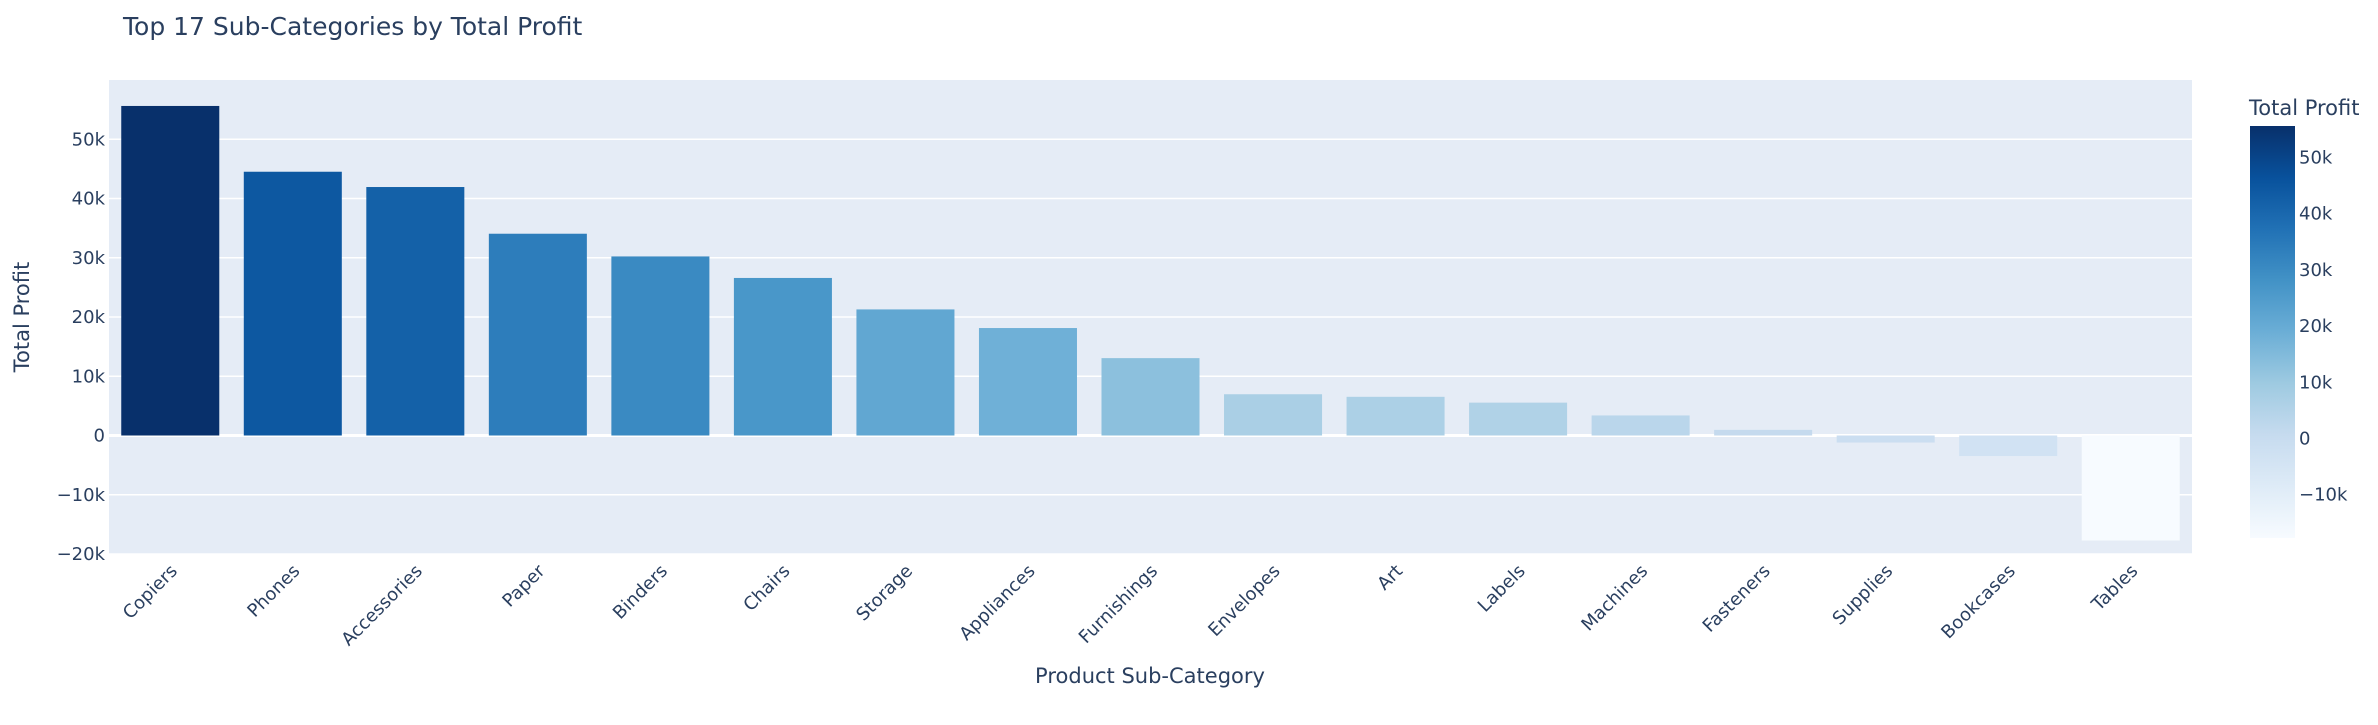 Image resolution: width=2378 pixels, height=725 pixels. Describe the element at coordinates (2316, 270) in the screenshot. I see `colorbar-tick-label-30000: 30k` at that location.